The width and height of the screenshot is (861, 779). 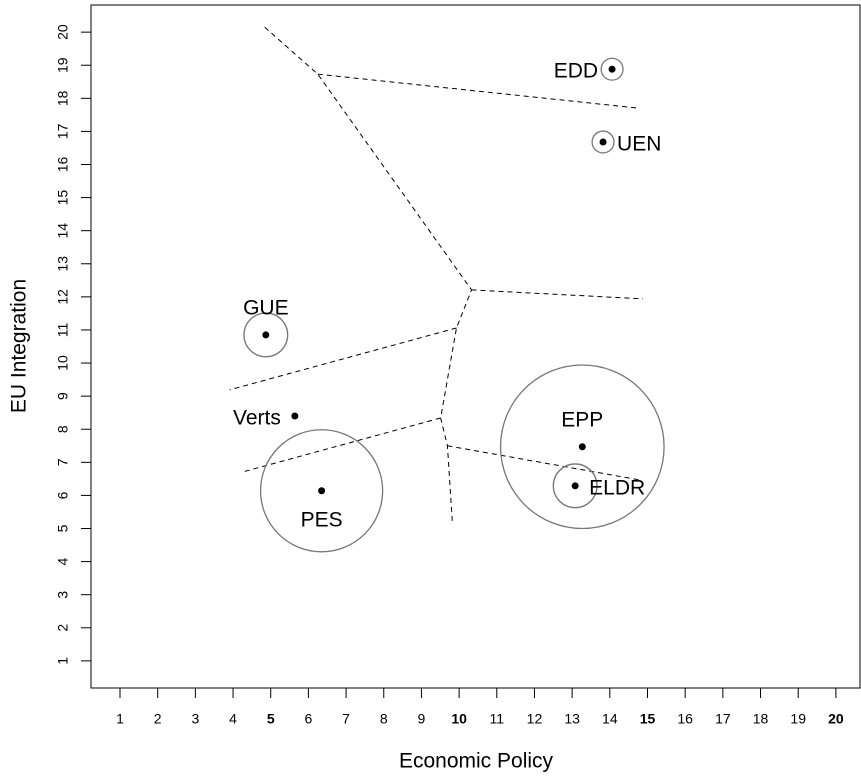 What do you see at coordinates (836, 719) in the screenshot?
I see `x-tick-label: 20` at bounding box center [836, 719].